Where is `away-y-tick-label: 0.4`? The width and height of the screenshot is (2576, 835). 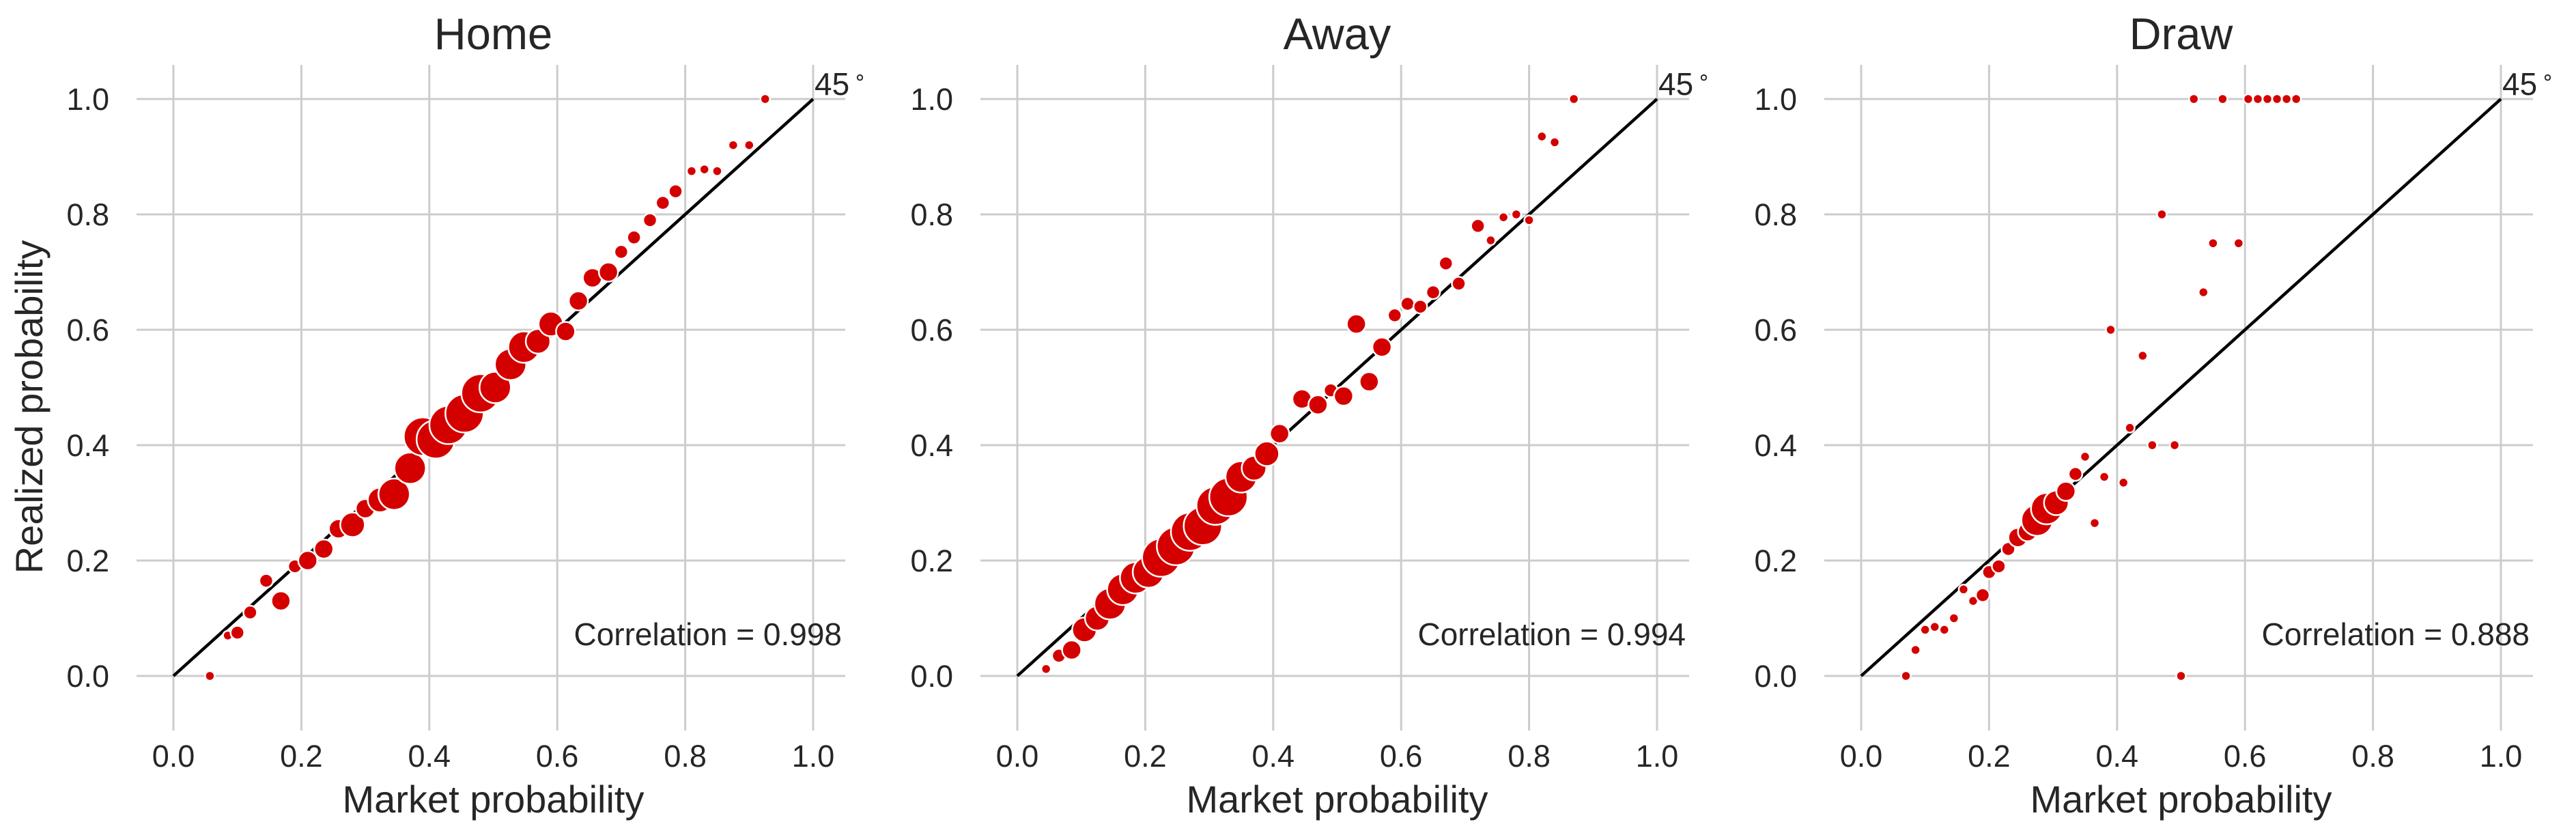
away-y-tick-label: 0.4 is located at coordinates (931, 446).